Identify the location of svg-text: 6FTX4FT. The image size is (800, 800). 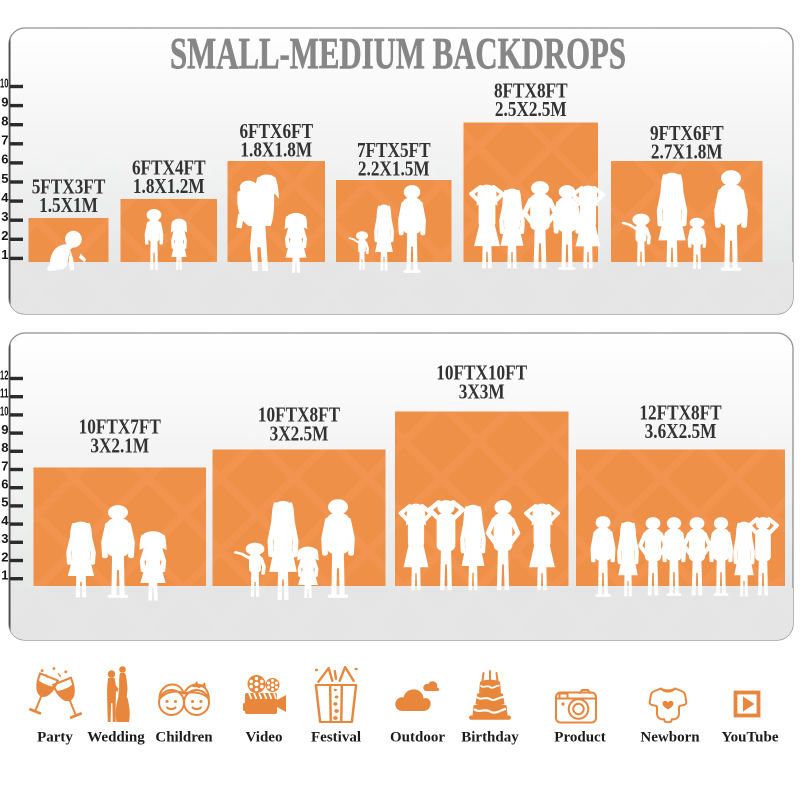
(169, 168).